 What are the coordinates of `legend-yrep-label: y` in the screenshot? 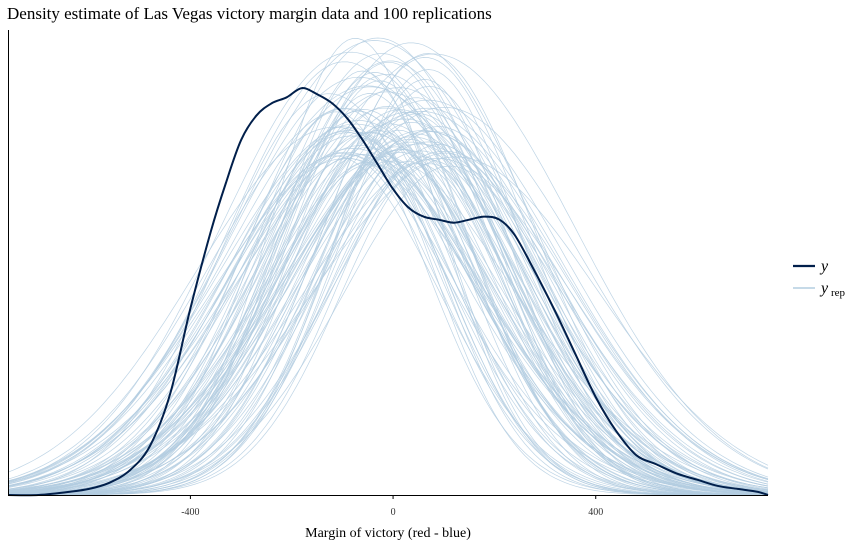 It's located at (824, 288).